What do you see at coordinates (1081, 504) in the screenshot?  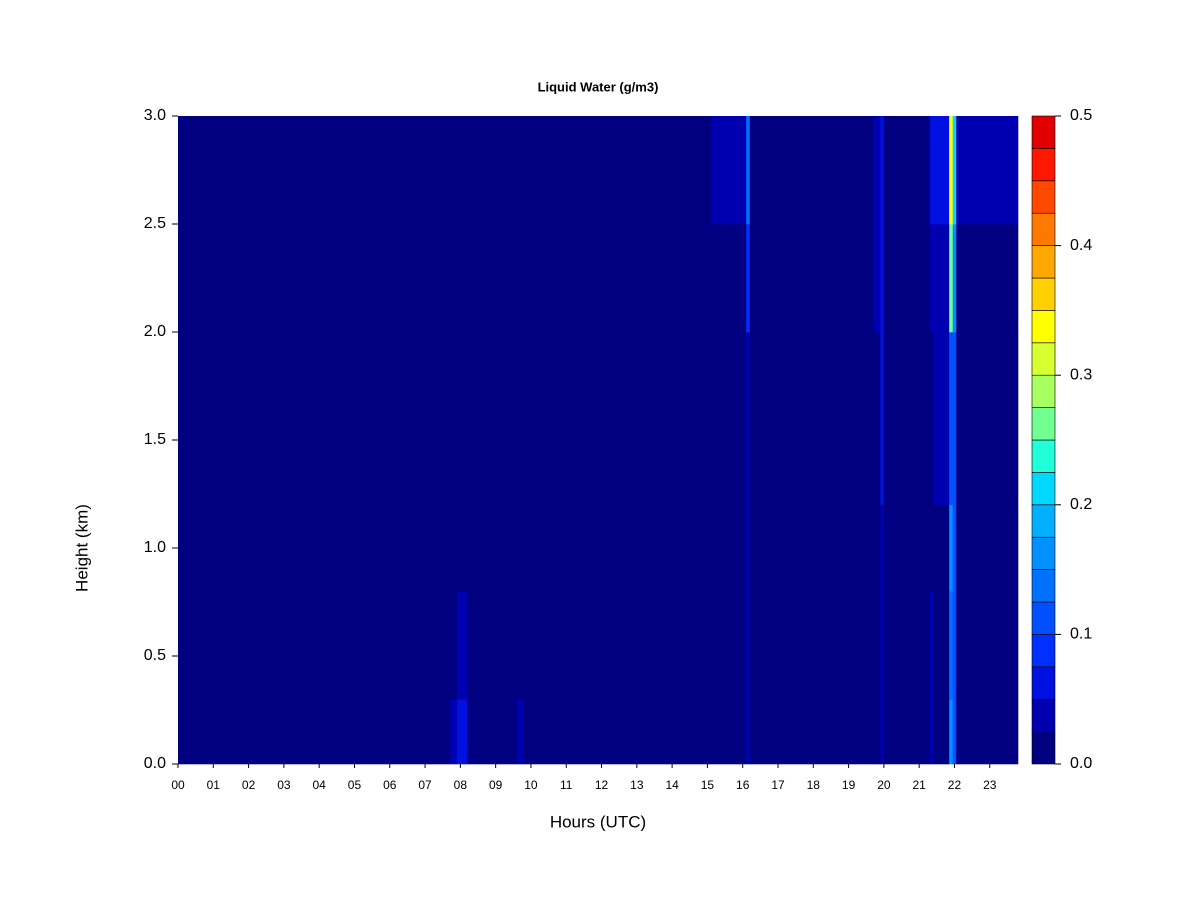 I see `colorbar-tick-label: 0.2` at bounding box center [1081, 504].